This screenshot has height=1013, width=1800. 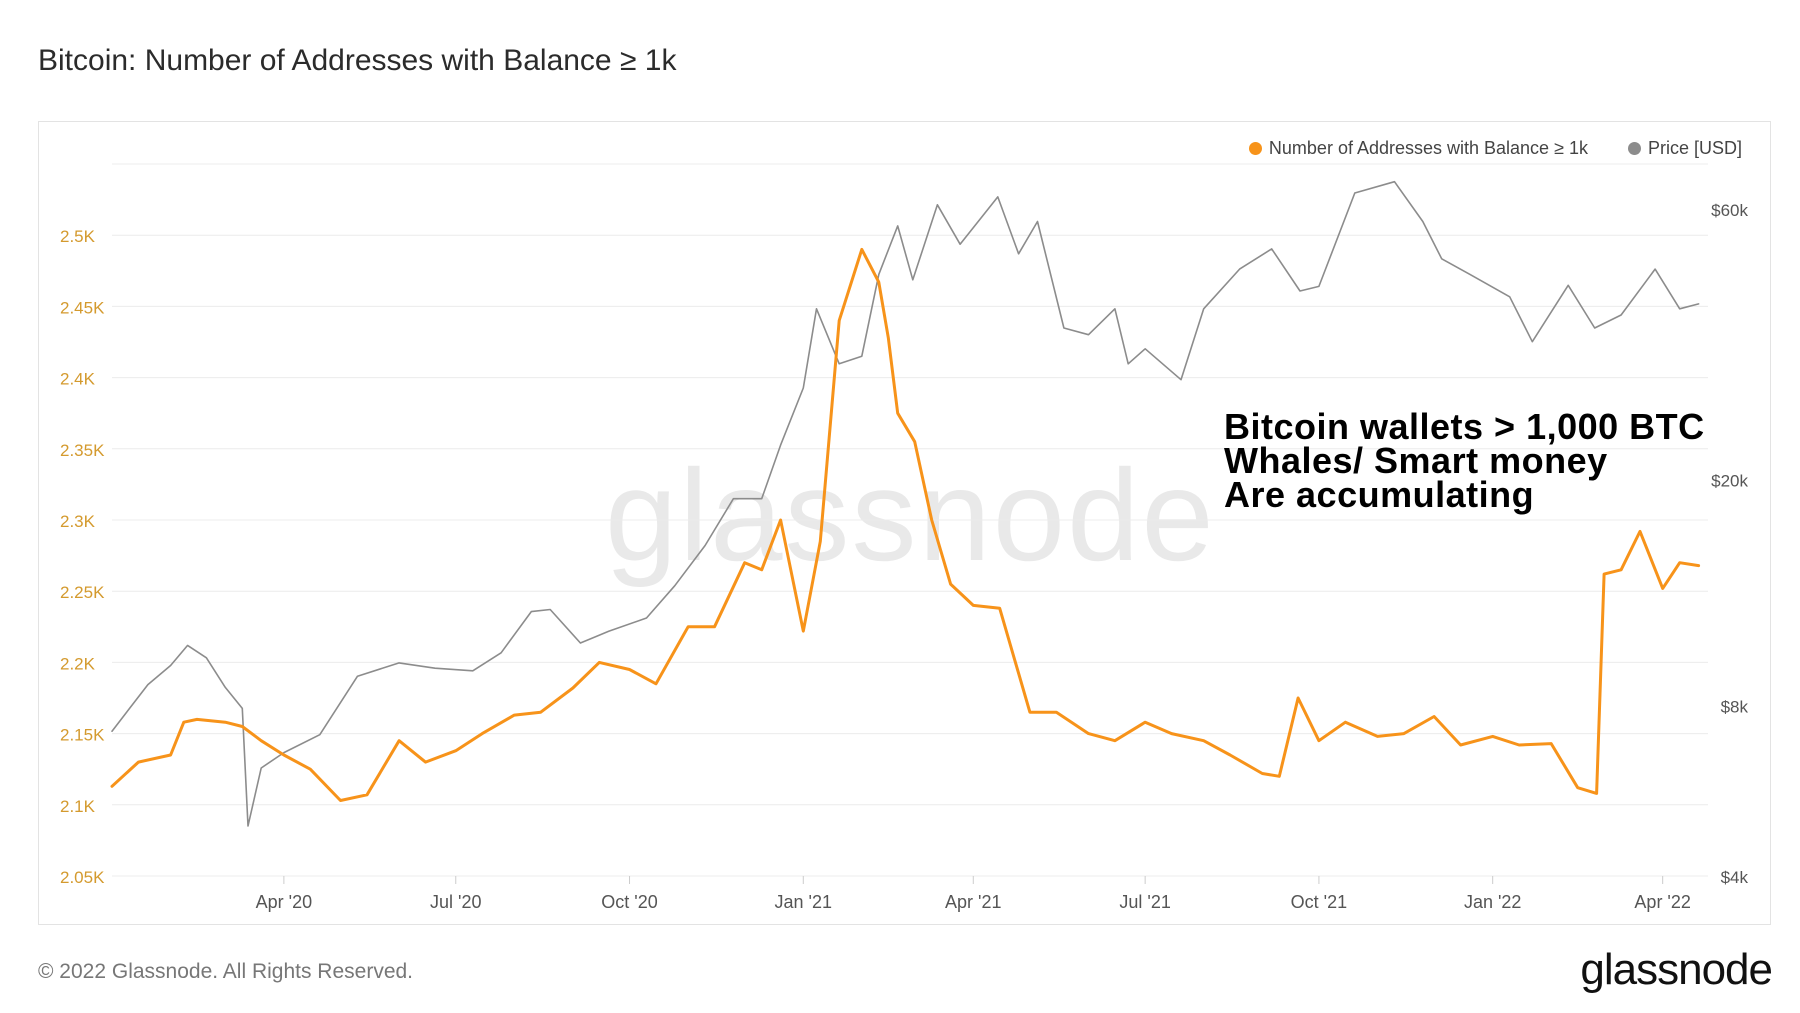 I want to click on x-tick-label: Jan '21, so click(x=803, y=902).